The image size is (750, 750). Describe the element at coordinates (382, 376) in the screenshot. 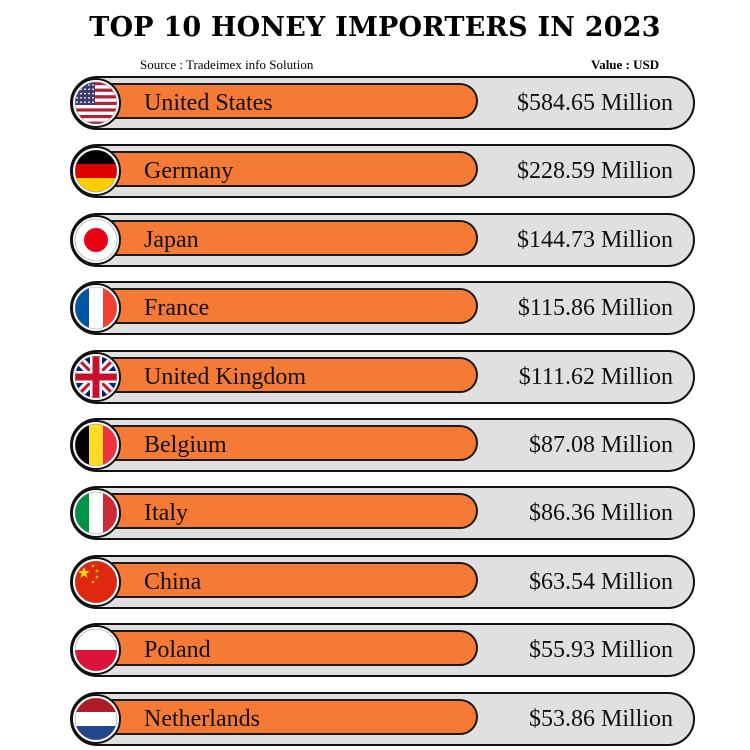

I see `chart-row: United Kingdom $111.62 Million` at that location.